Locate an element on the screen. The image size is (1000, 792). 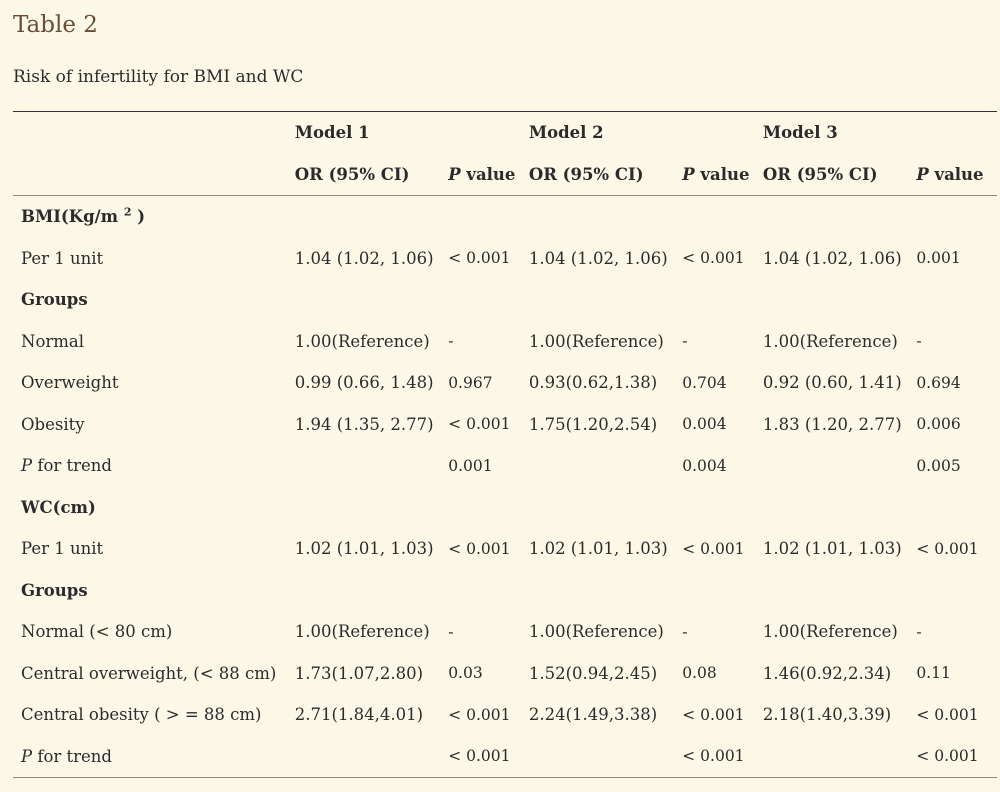
header-empty is located at coordinates (154, 132).